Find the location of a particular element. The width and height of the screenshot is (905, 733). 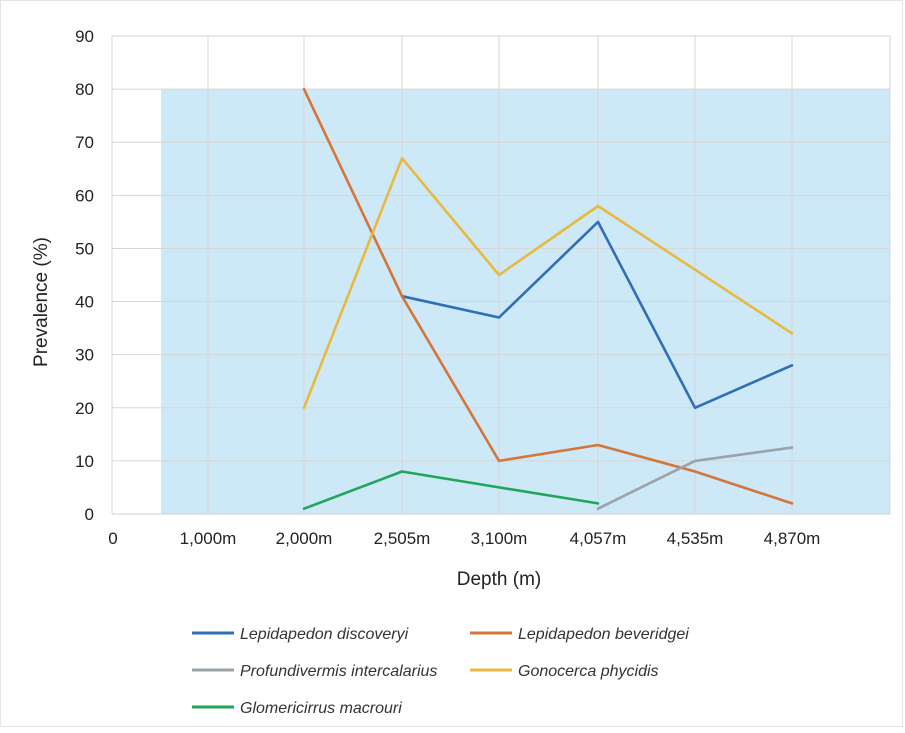

y-tick-label: 50 is located at coordinates (84, 248).